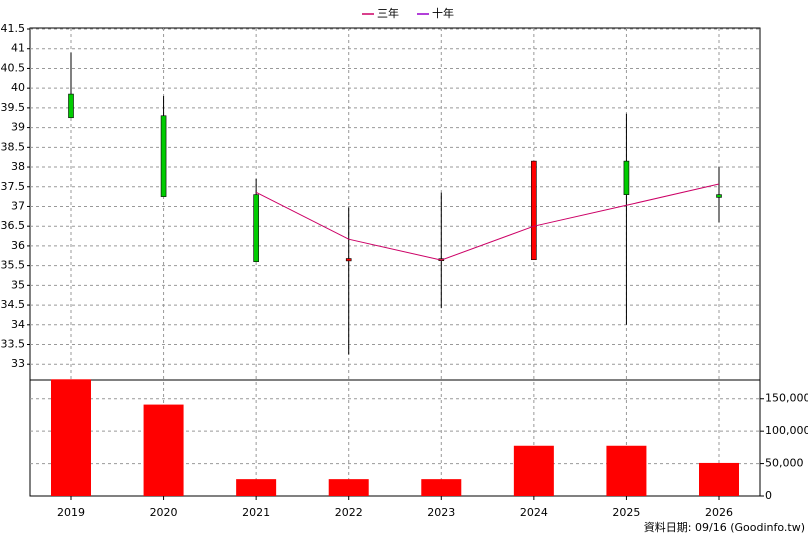 This screenshot has width=808, height=540. I want to click on y-tick-label: 40, so click(18, 87).